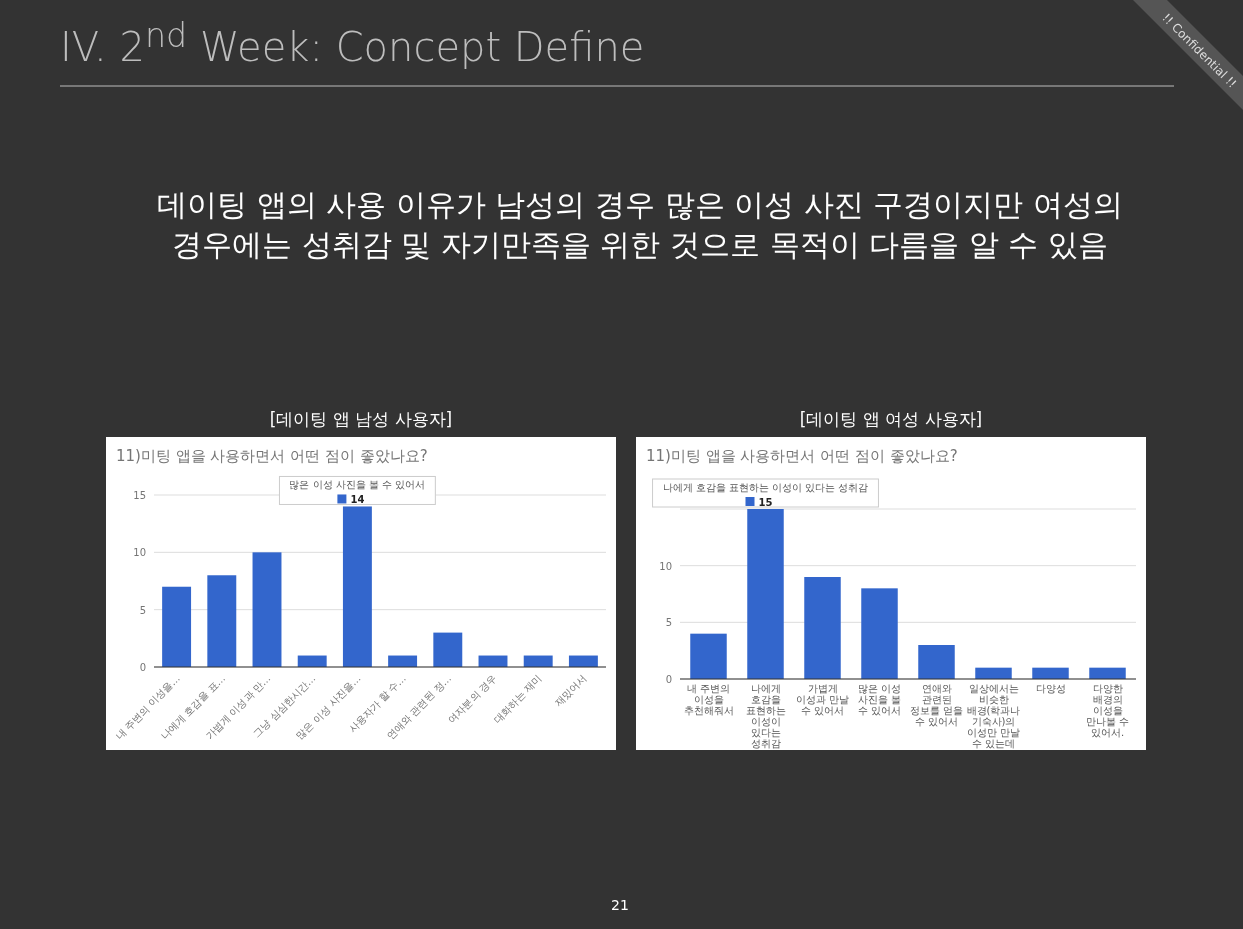 The image size is (1243, 929). I want to click on x-tick-label: 다양한 배경의 이성을 만나볼 수 있어서., so click(1107, 710).